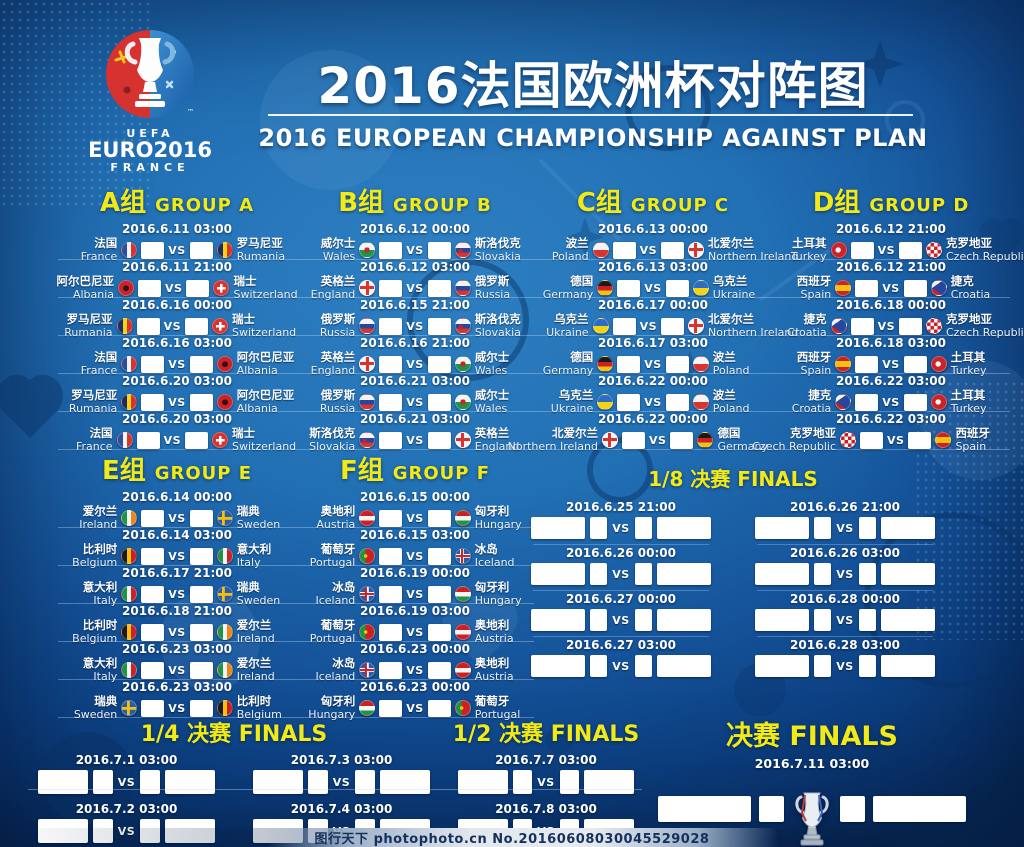 The width and height of the screenshot is (1024, 847). Describe the element at coordinates (462, 364) in the screenshot. I see `flag-wal-icon` at that location.